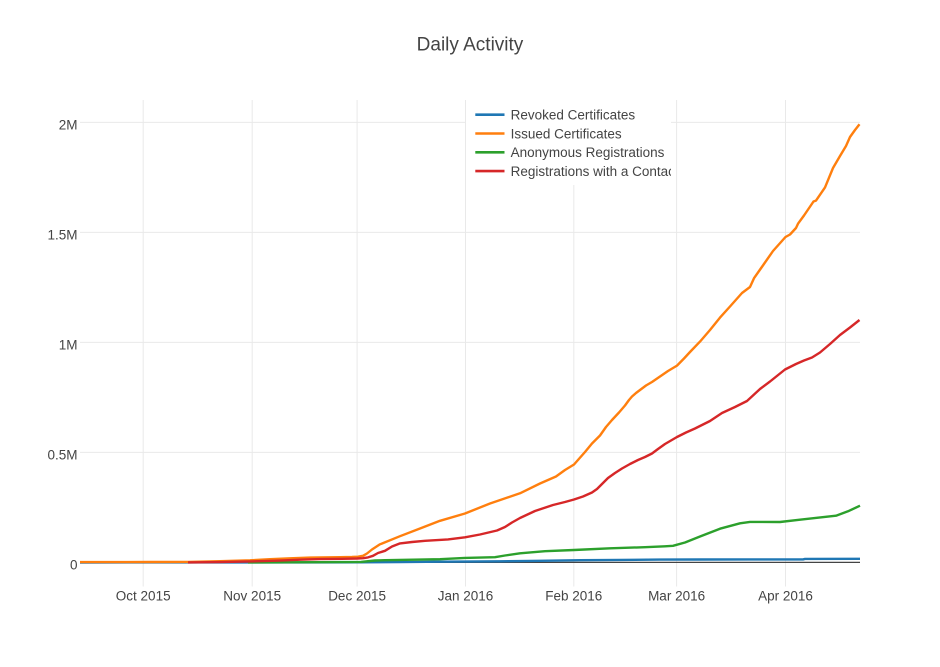 The width and height of the screenshot is (940, 667). Describe the element at coordinates (62, 234) in the screenshot. I see `svg-text: 1.5M` at that location.